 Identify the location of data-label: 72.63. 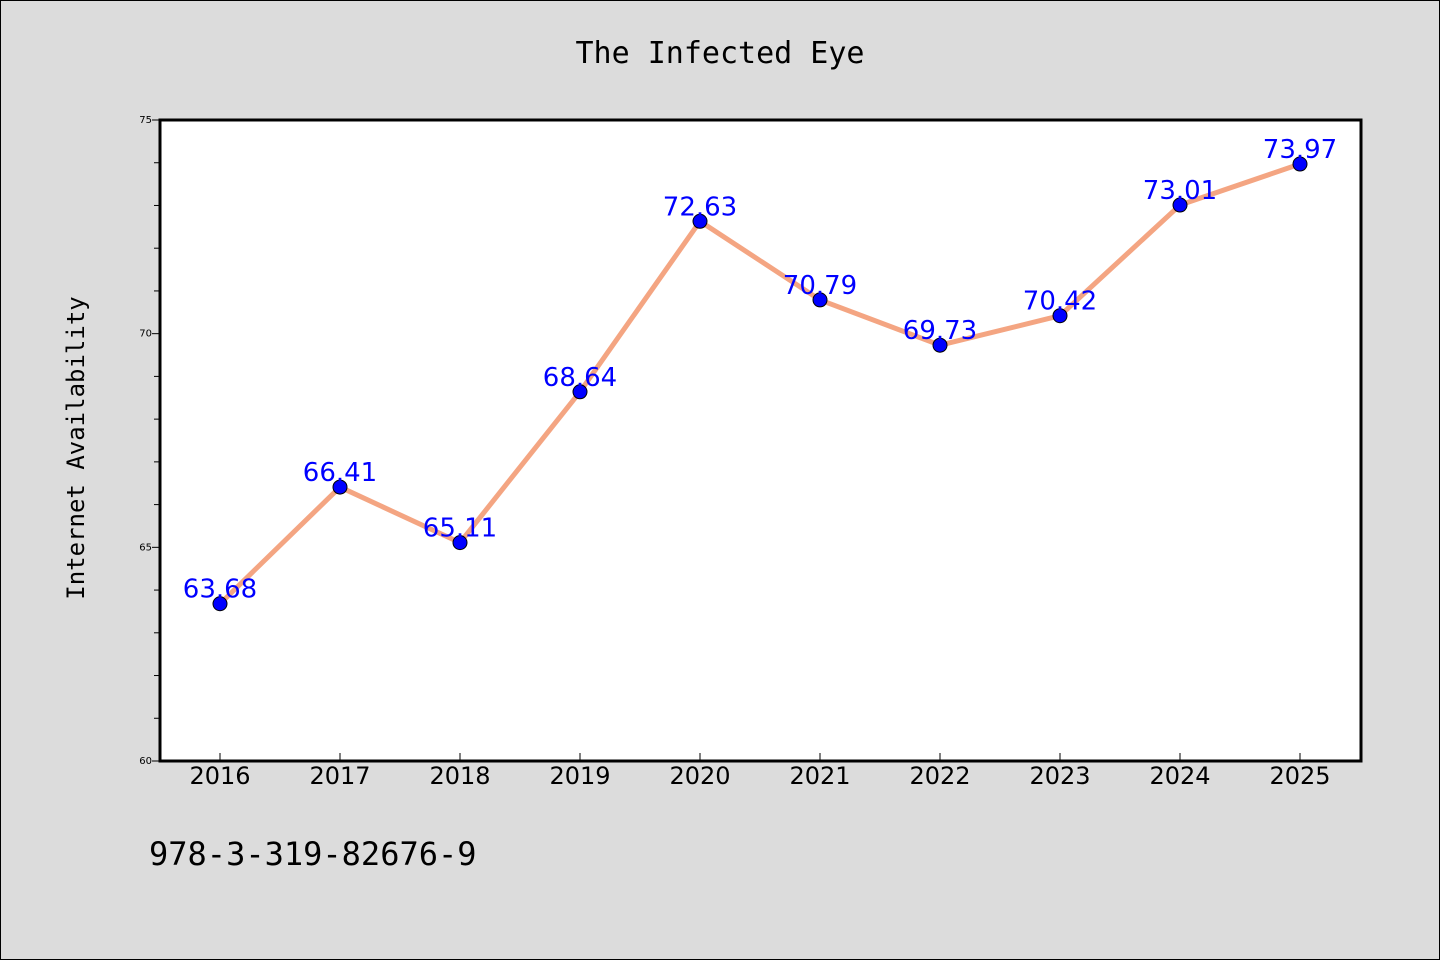
(700, 207).